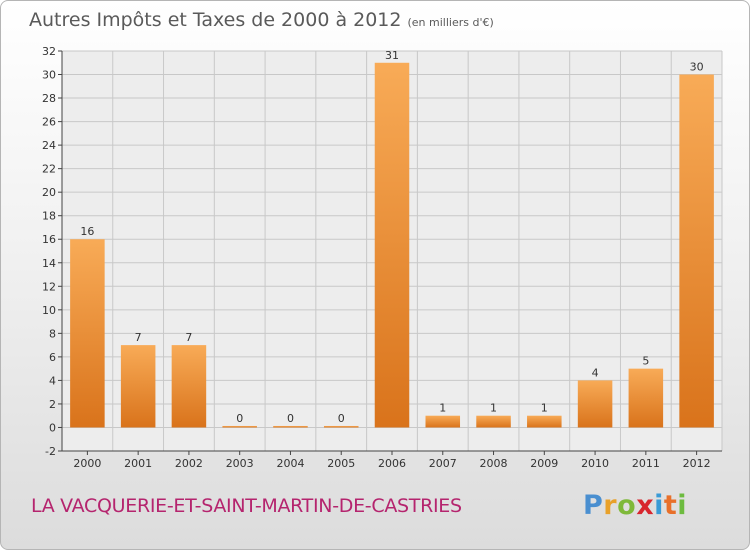 This screenshot has height=550, width=750. What do you see at coordinates (50, 451) in the screenshot?
I see `y-tick-label: -2` at bounding box center [50, 451].